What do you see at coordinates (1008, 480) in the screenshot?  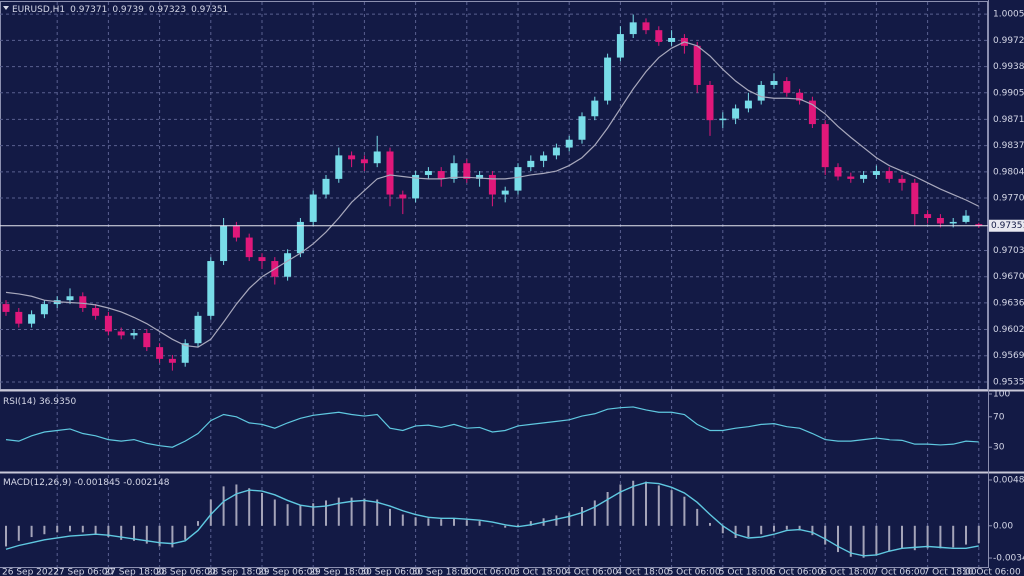 I see `y-tick-label: 0.004878` at bounding box center [1008, 480].